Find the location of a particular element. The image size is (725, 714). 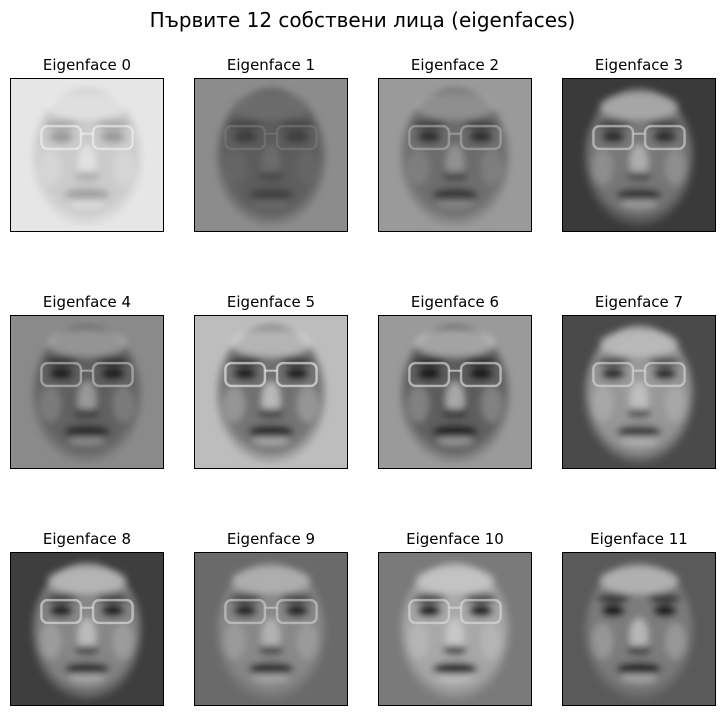

eigenface-title: Eigenface 8 is located at coordinates (87, 539).